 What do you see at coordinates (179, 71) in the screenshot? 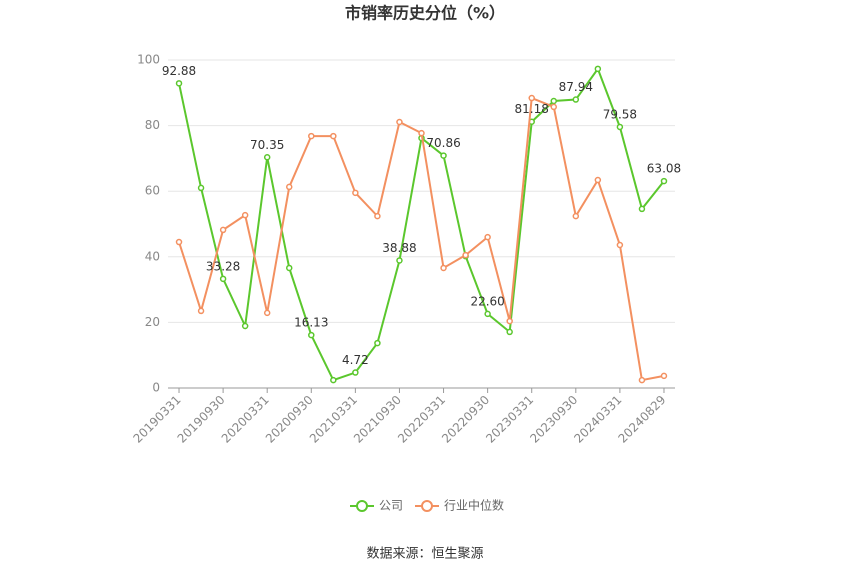
I see `data-label: 92.88` at bounding box center [179, 71].